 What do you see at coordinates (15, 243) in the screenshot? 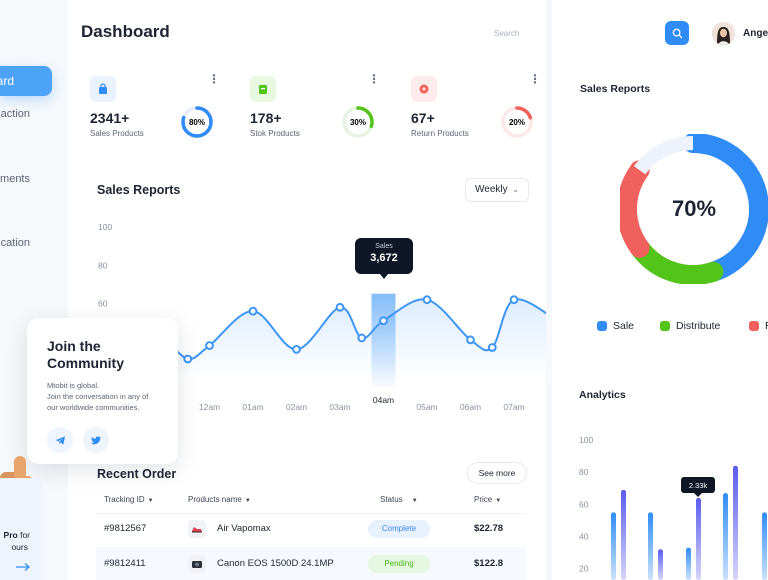
I see `sidebar-item-notification: Notification` at bounding box center [15, 243].